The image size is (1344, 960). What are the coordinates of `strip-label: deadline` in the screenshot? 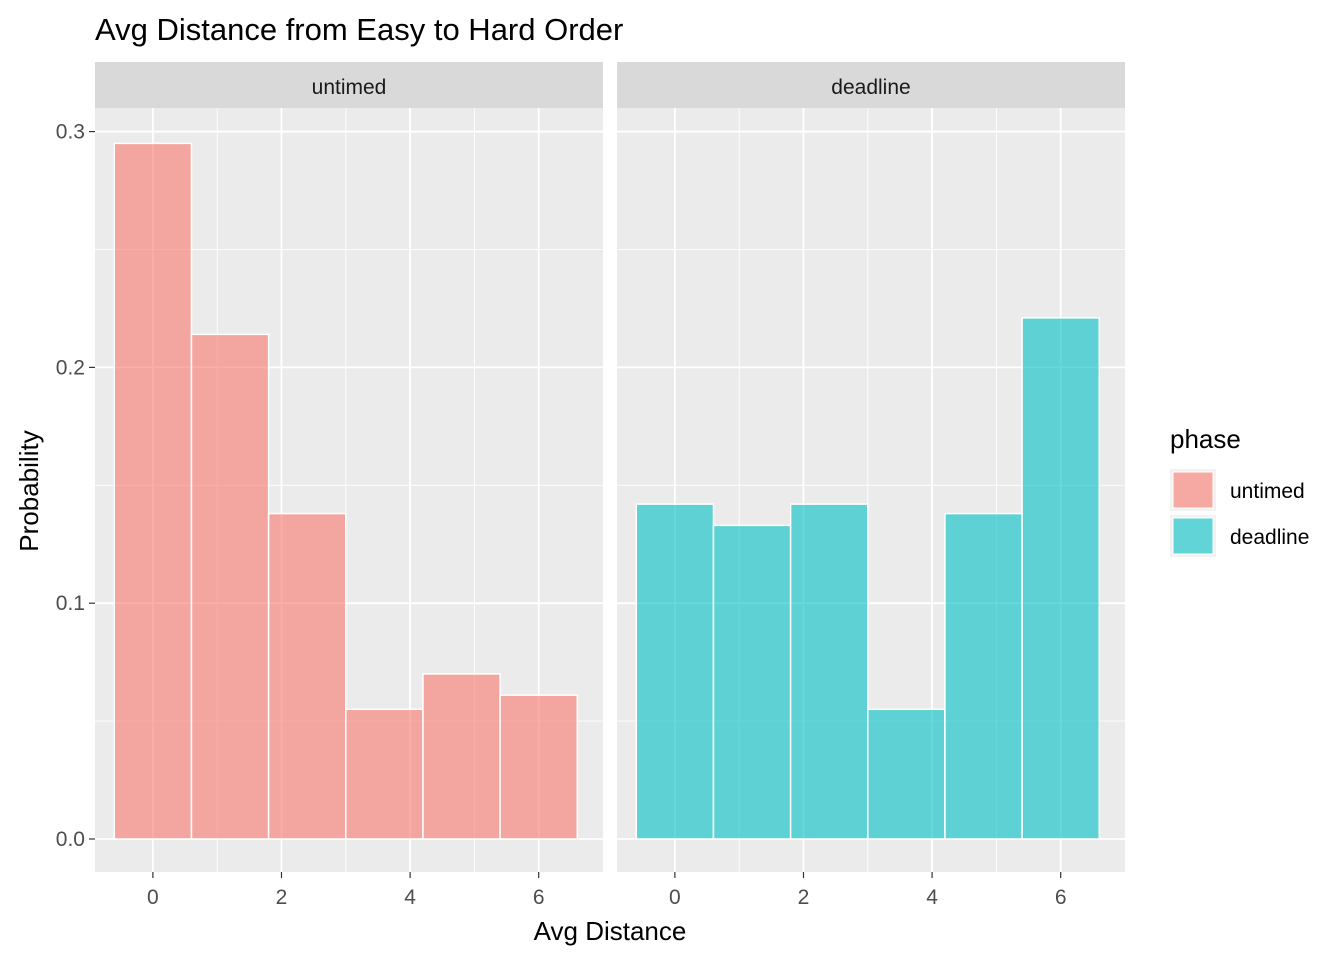 It's located at (870, 87).